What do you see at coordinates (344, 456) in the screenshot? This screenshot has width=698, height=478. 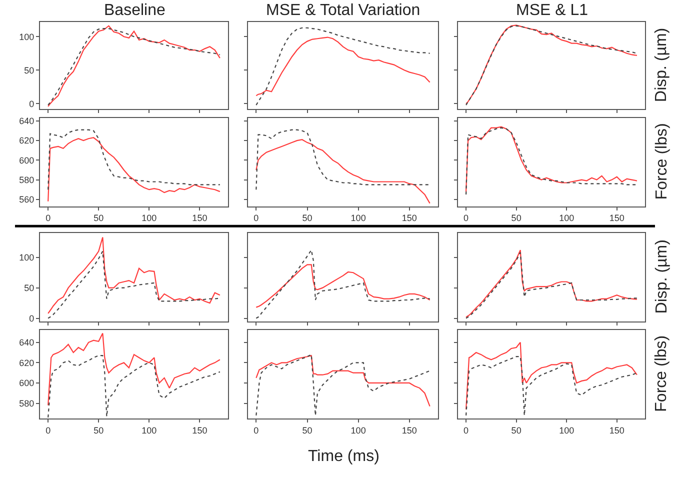 I see `x-axis-title: Time (ms)` at bounding box center [344, 456].